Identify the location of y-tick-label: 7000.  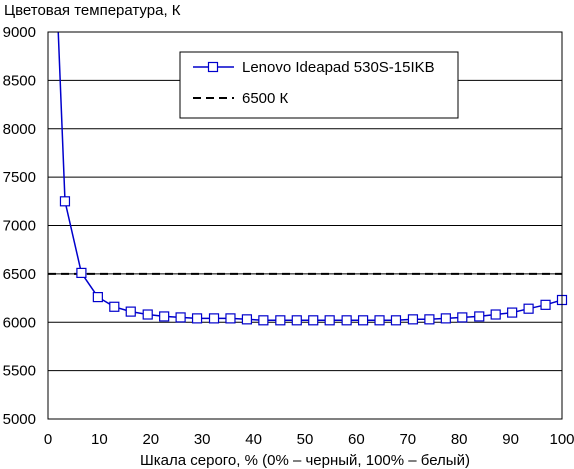
(19, 226).